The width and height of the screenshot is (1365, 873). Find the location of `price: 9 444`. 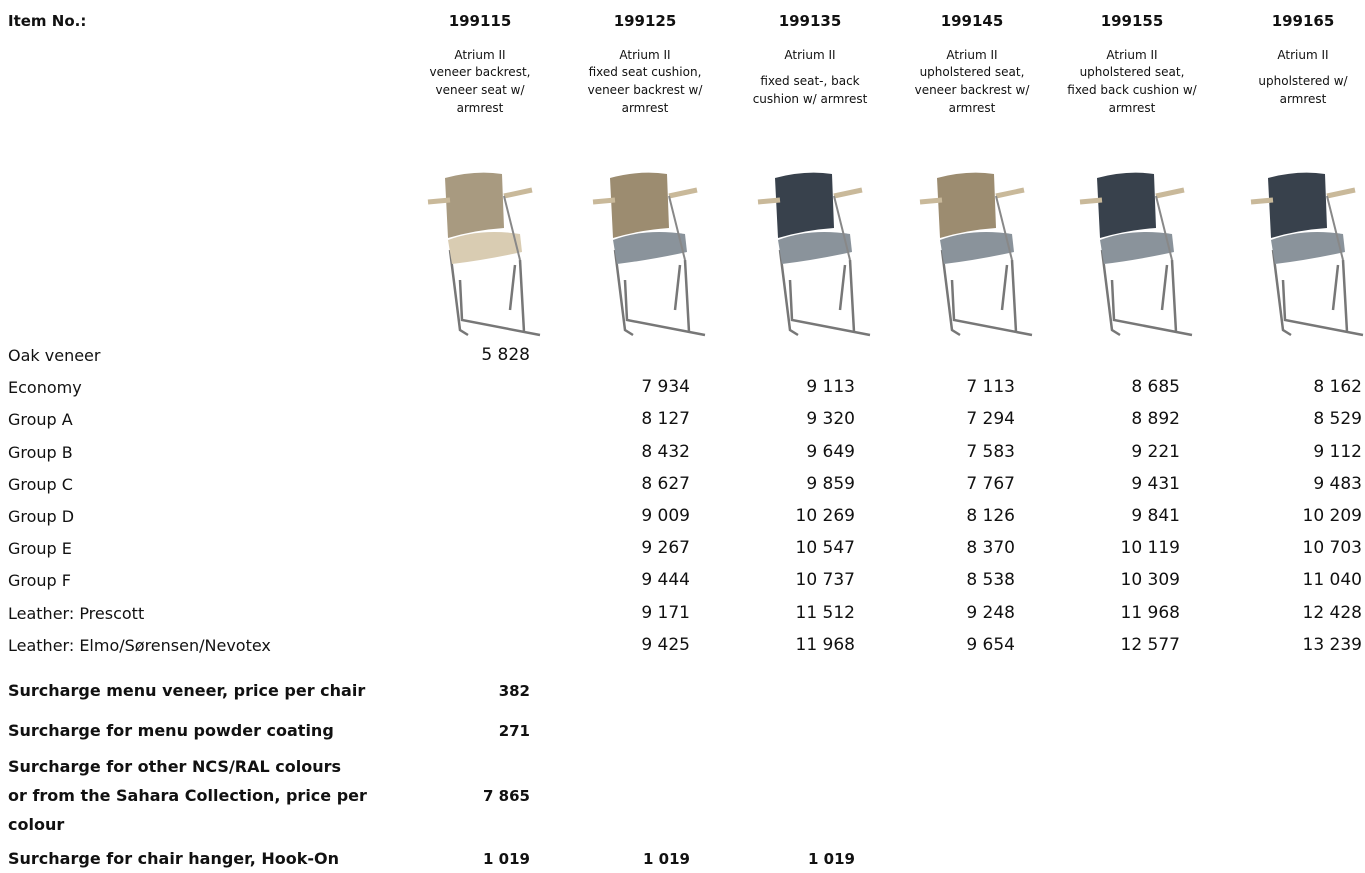

price: 9 444 is located at coordinates (665, 580).